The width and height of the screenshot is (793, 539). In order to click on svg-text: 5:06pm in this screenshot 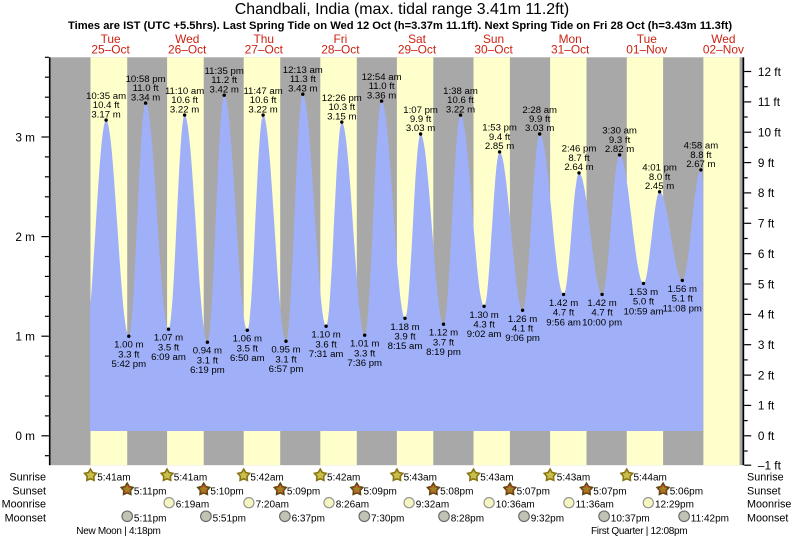, I will do `click(686, 492)`.